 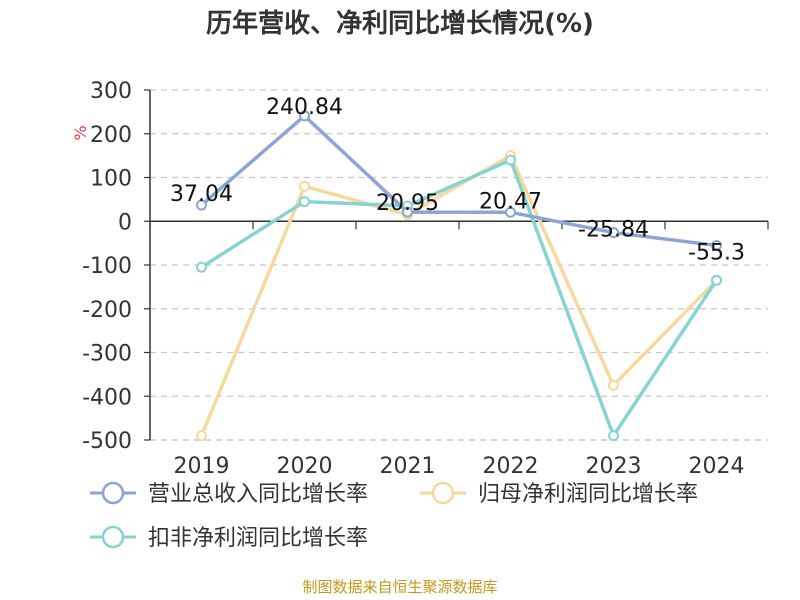 What do you see at coordinates (111, 179) in the screenshot?
I see `y-tick-label: 100` at bounding box center [111, 179].